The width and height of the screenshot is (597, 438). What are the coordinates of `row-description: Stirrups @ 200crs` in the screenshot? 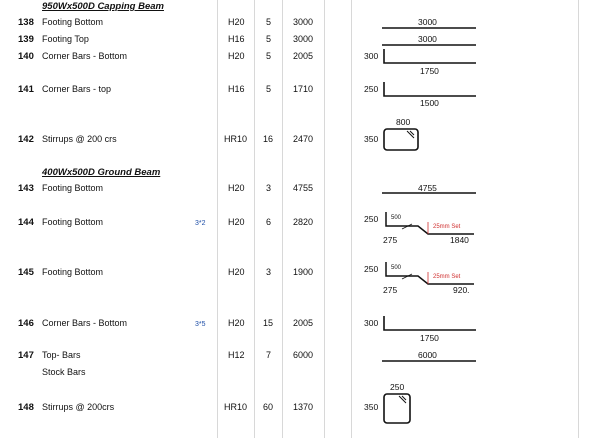 It's located at (78, 407).